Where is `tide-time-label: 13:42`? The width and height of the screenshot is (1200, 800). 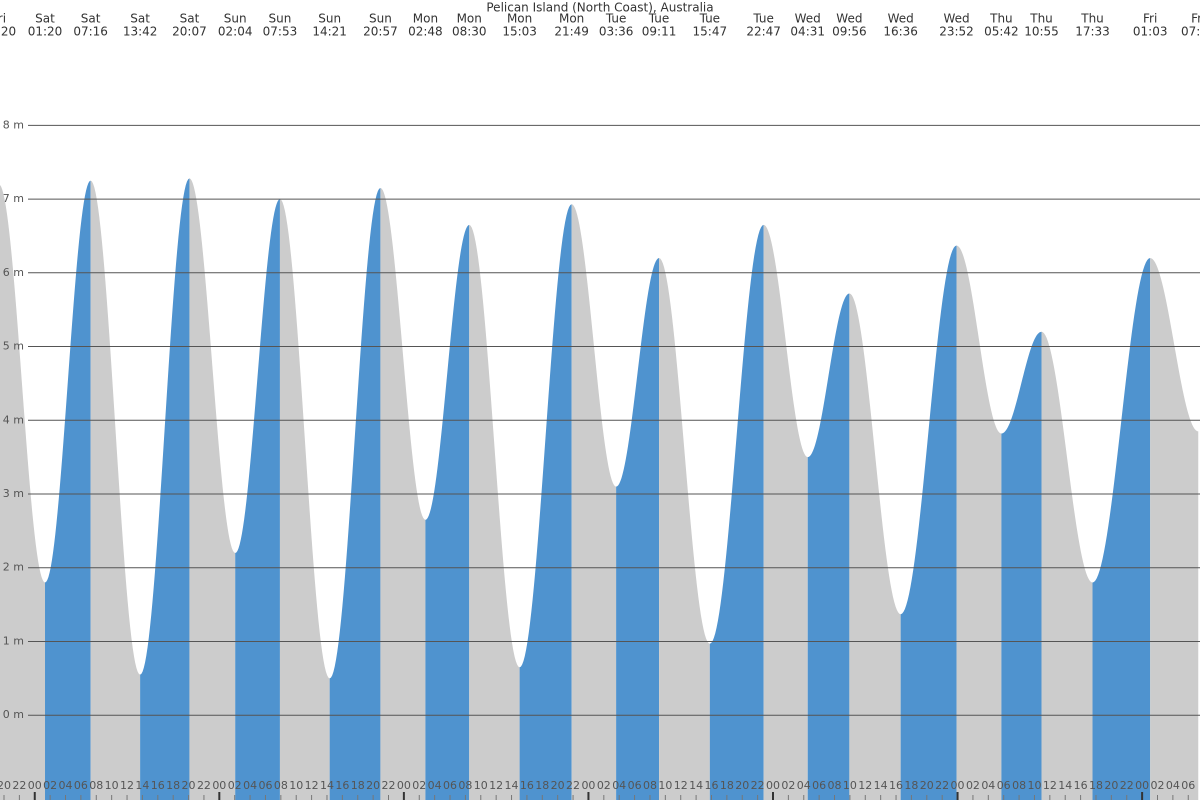
tide-time-label: 13:42 is located at coordinates (140, 32).